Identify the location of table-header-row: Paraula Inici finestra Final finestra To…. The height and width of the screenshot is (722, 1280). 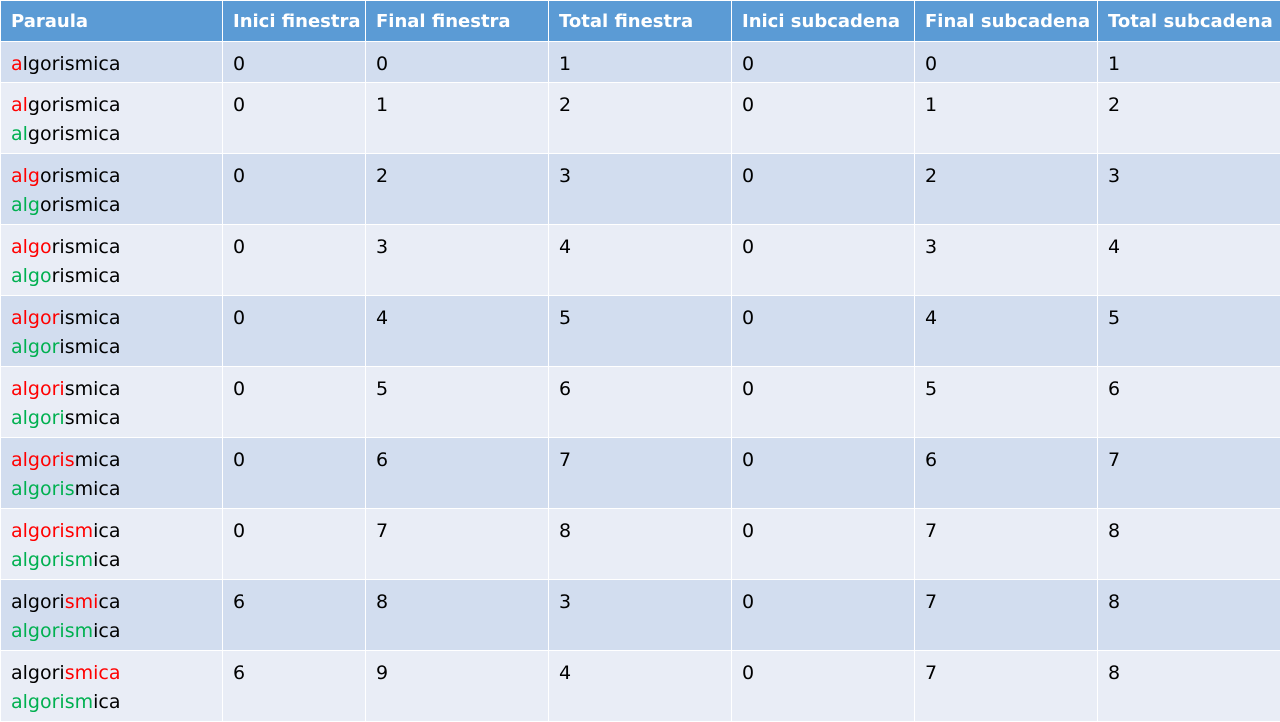
(640, 21).